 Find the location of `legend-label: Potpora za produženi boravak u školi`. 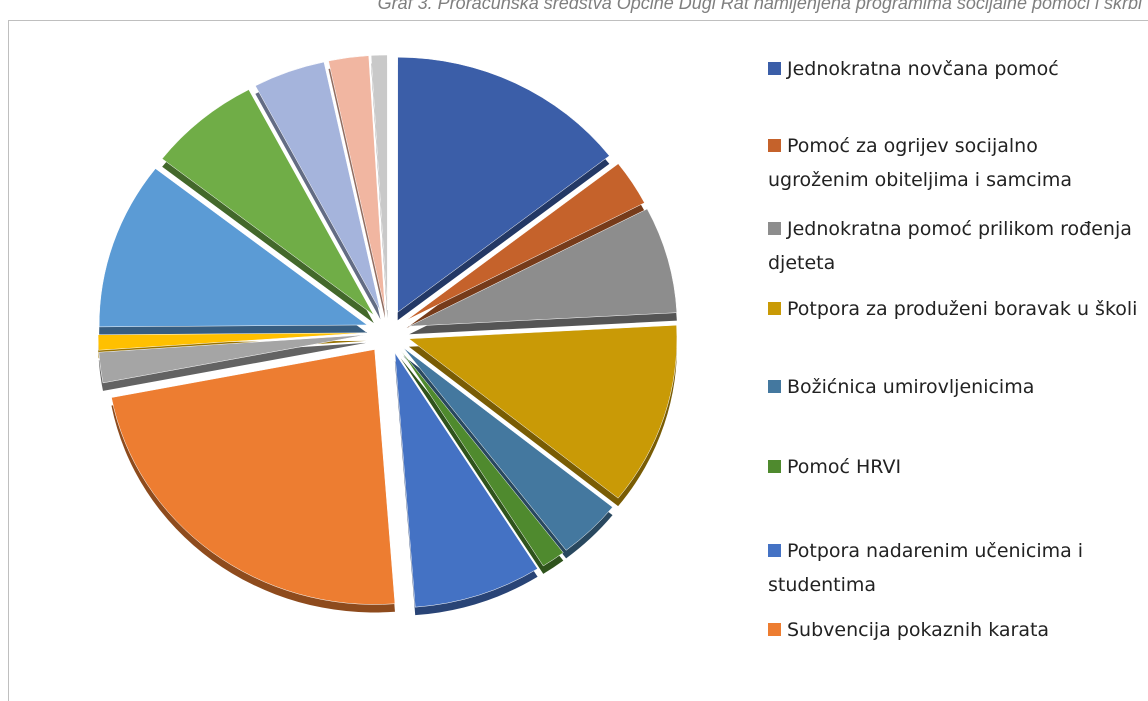

legend-label: Potpora za produženi boravak u školi is located at coordinates (962, 309).